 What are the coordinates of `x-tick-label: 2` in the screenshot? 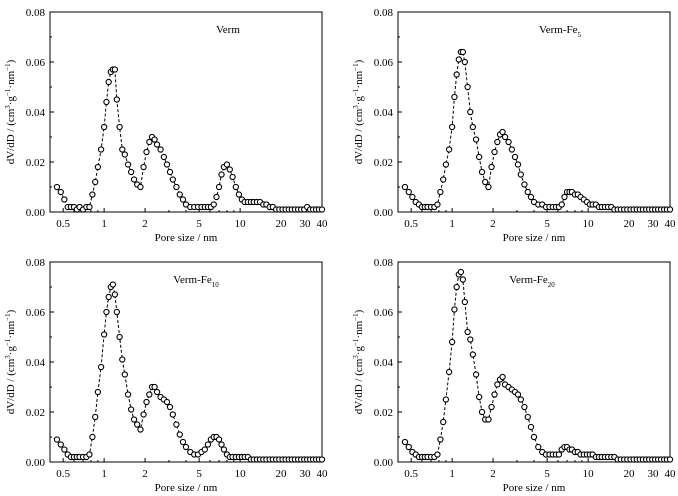 It's located at (493, 224).